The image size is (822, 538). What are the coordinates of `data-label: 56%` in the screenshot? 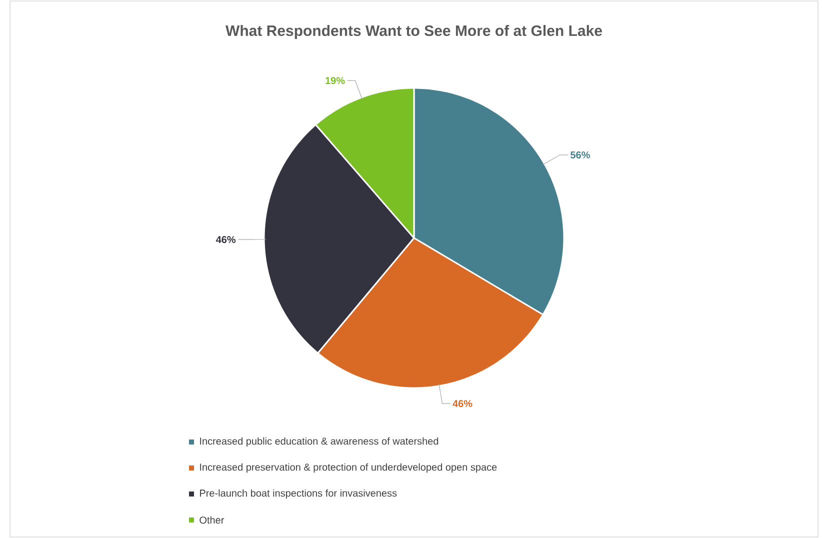 It's located at (580, 154).